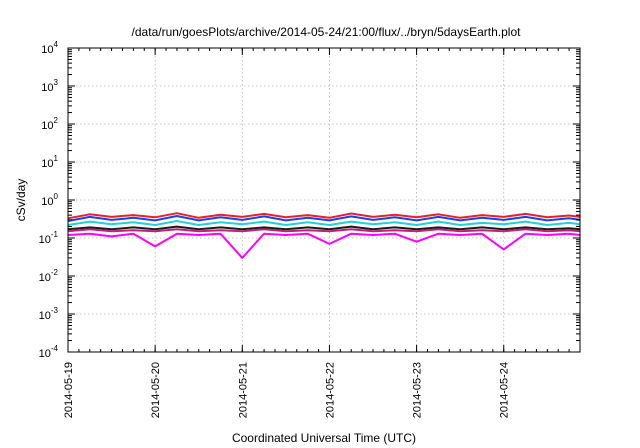 Image resolution: width=640 pixels, height=448 pixels. Describe the element at coordinates (49, 314) in the screenshot. I see `y-tick-label: 10⁻³` at that location.